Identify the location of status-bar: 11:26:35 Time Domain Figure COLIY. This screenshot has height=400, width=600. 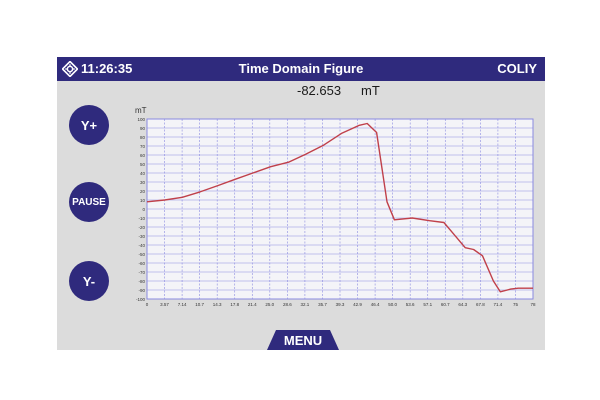
(301, 69).